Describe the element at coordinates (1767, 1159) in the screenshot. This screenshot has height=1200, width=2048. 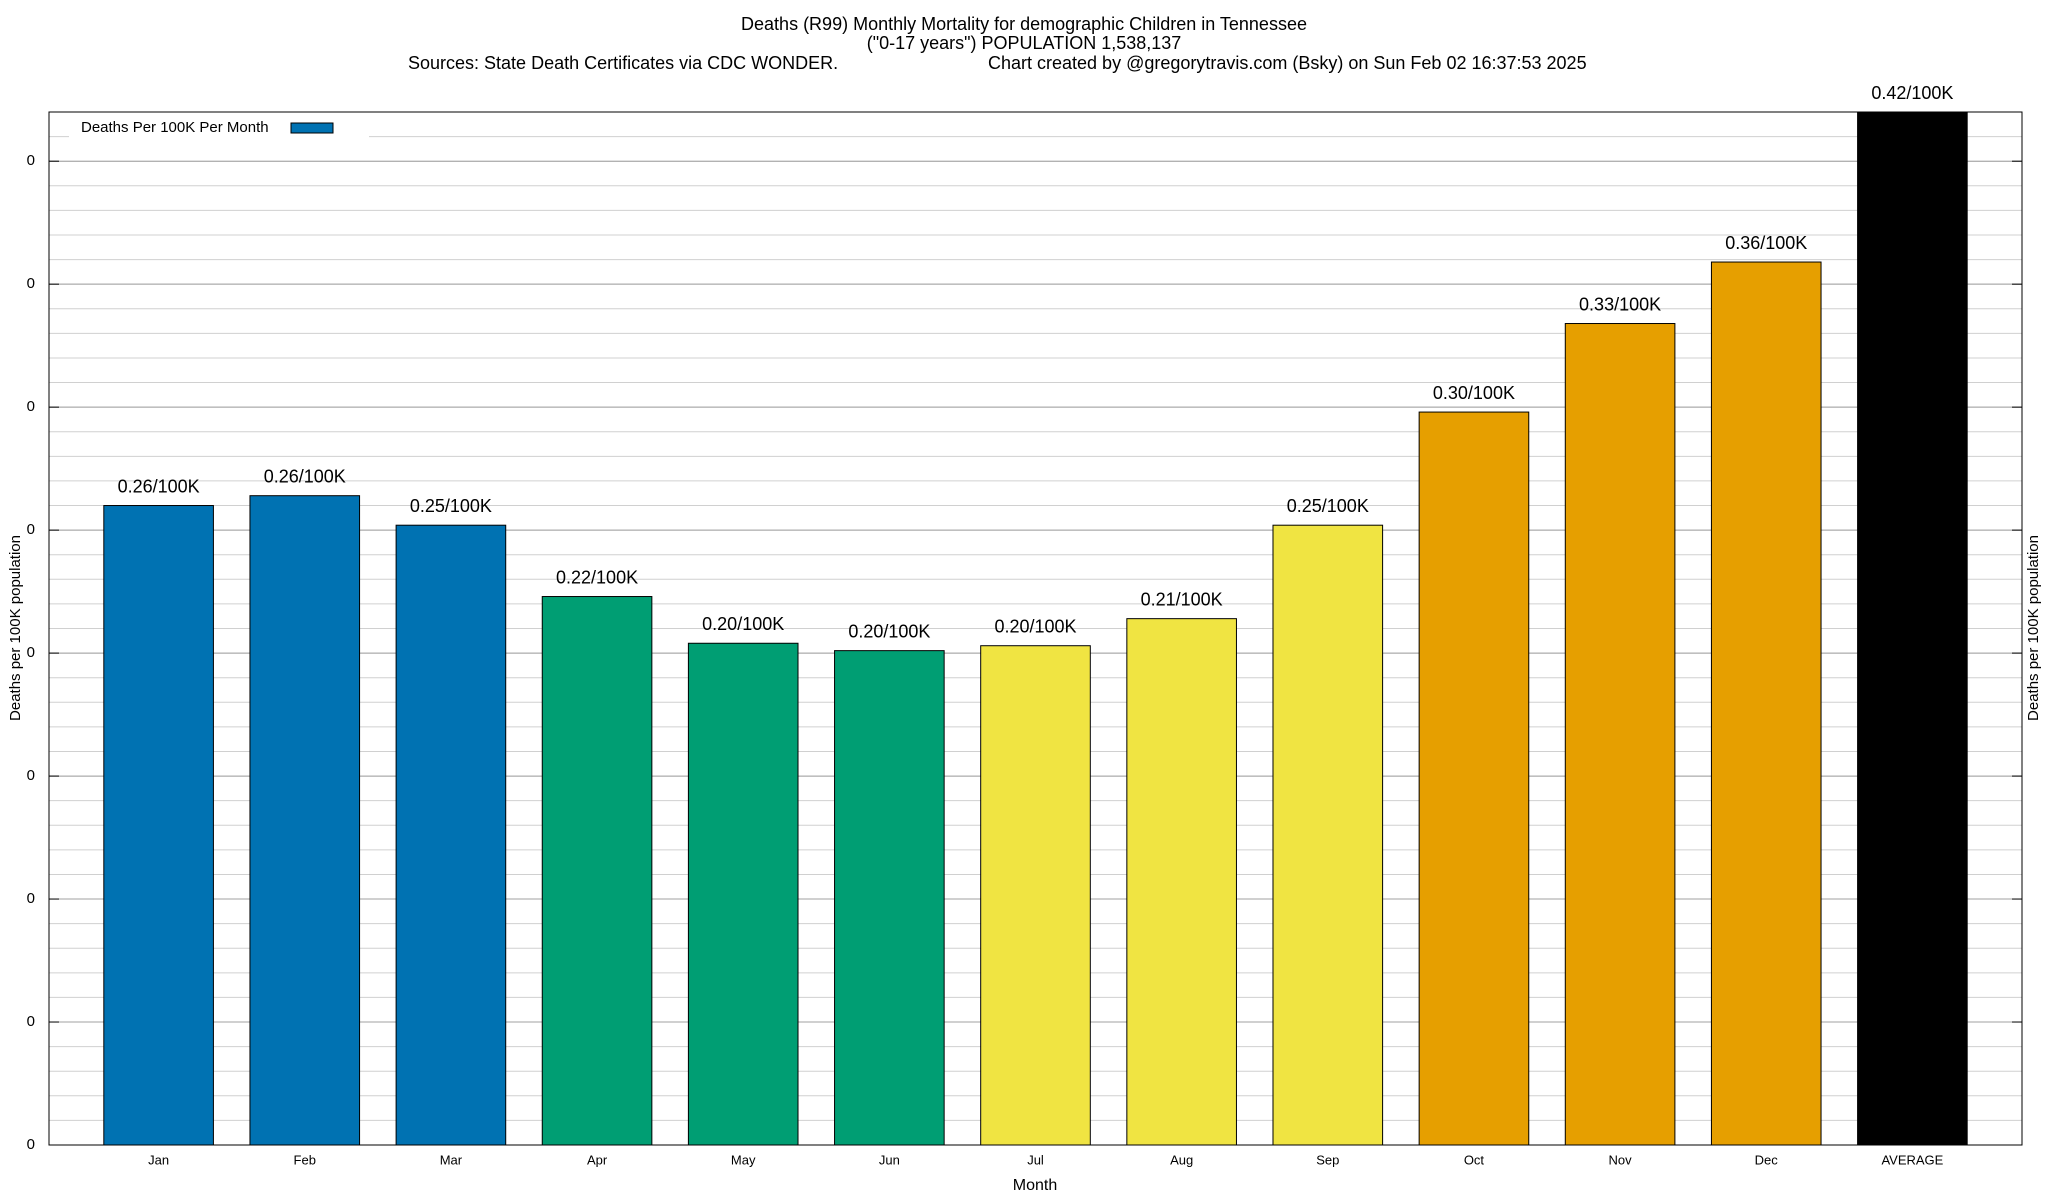
I see `x-tick-label: Dec` at that location.